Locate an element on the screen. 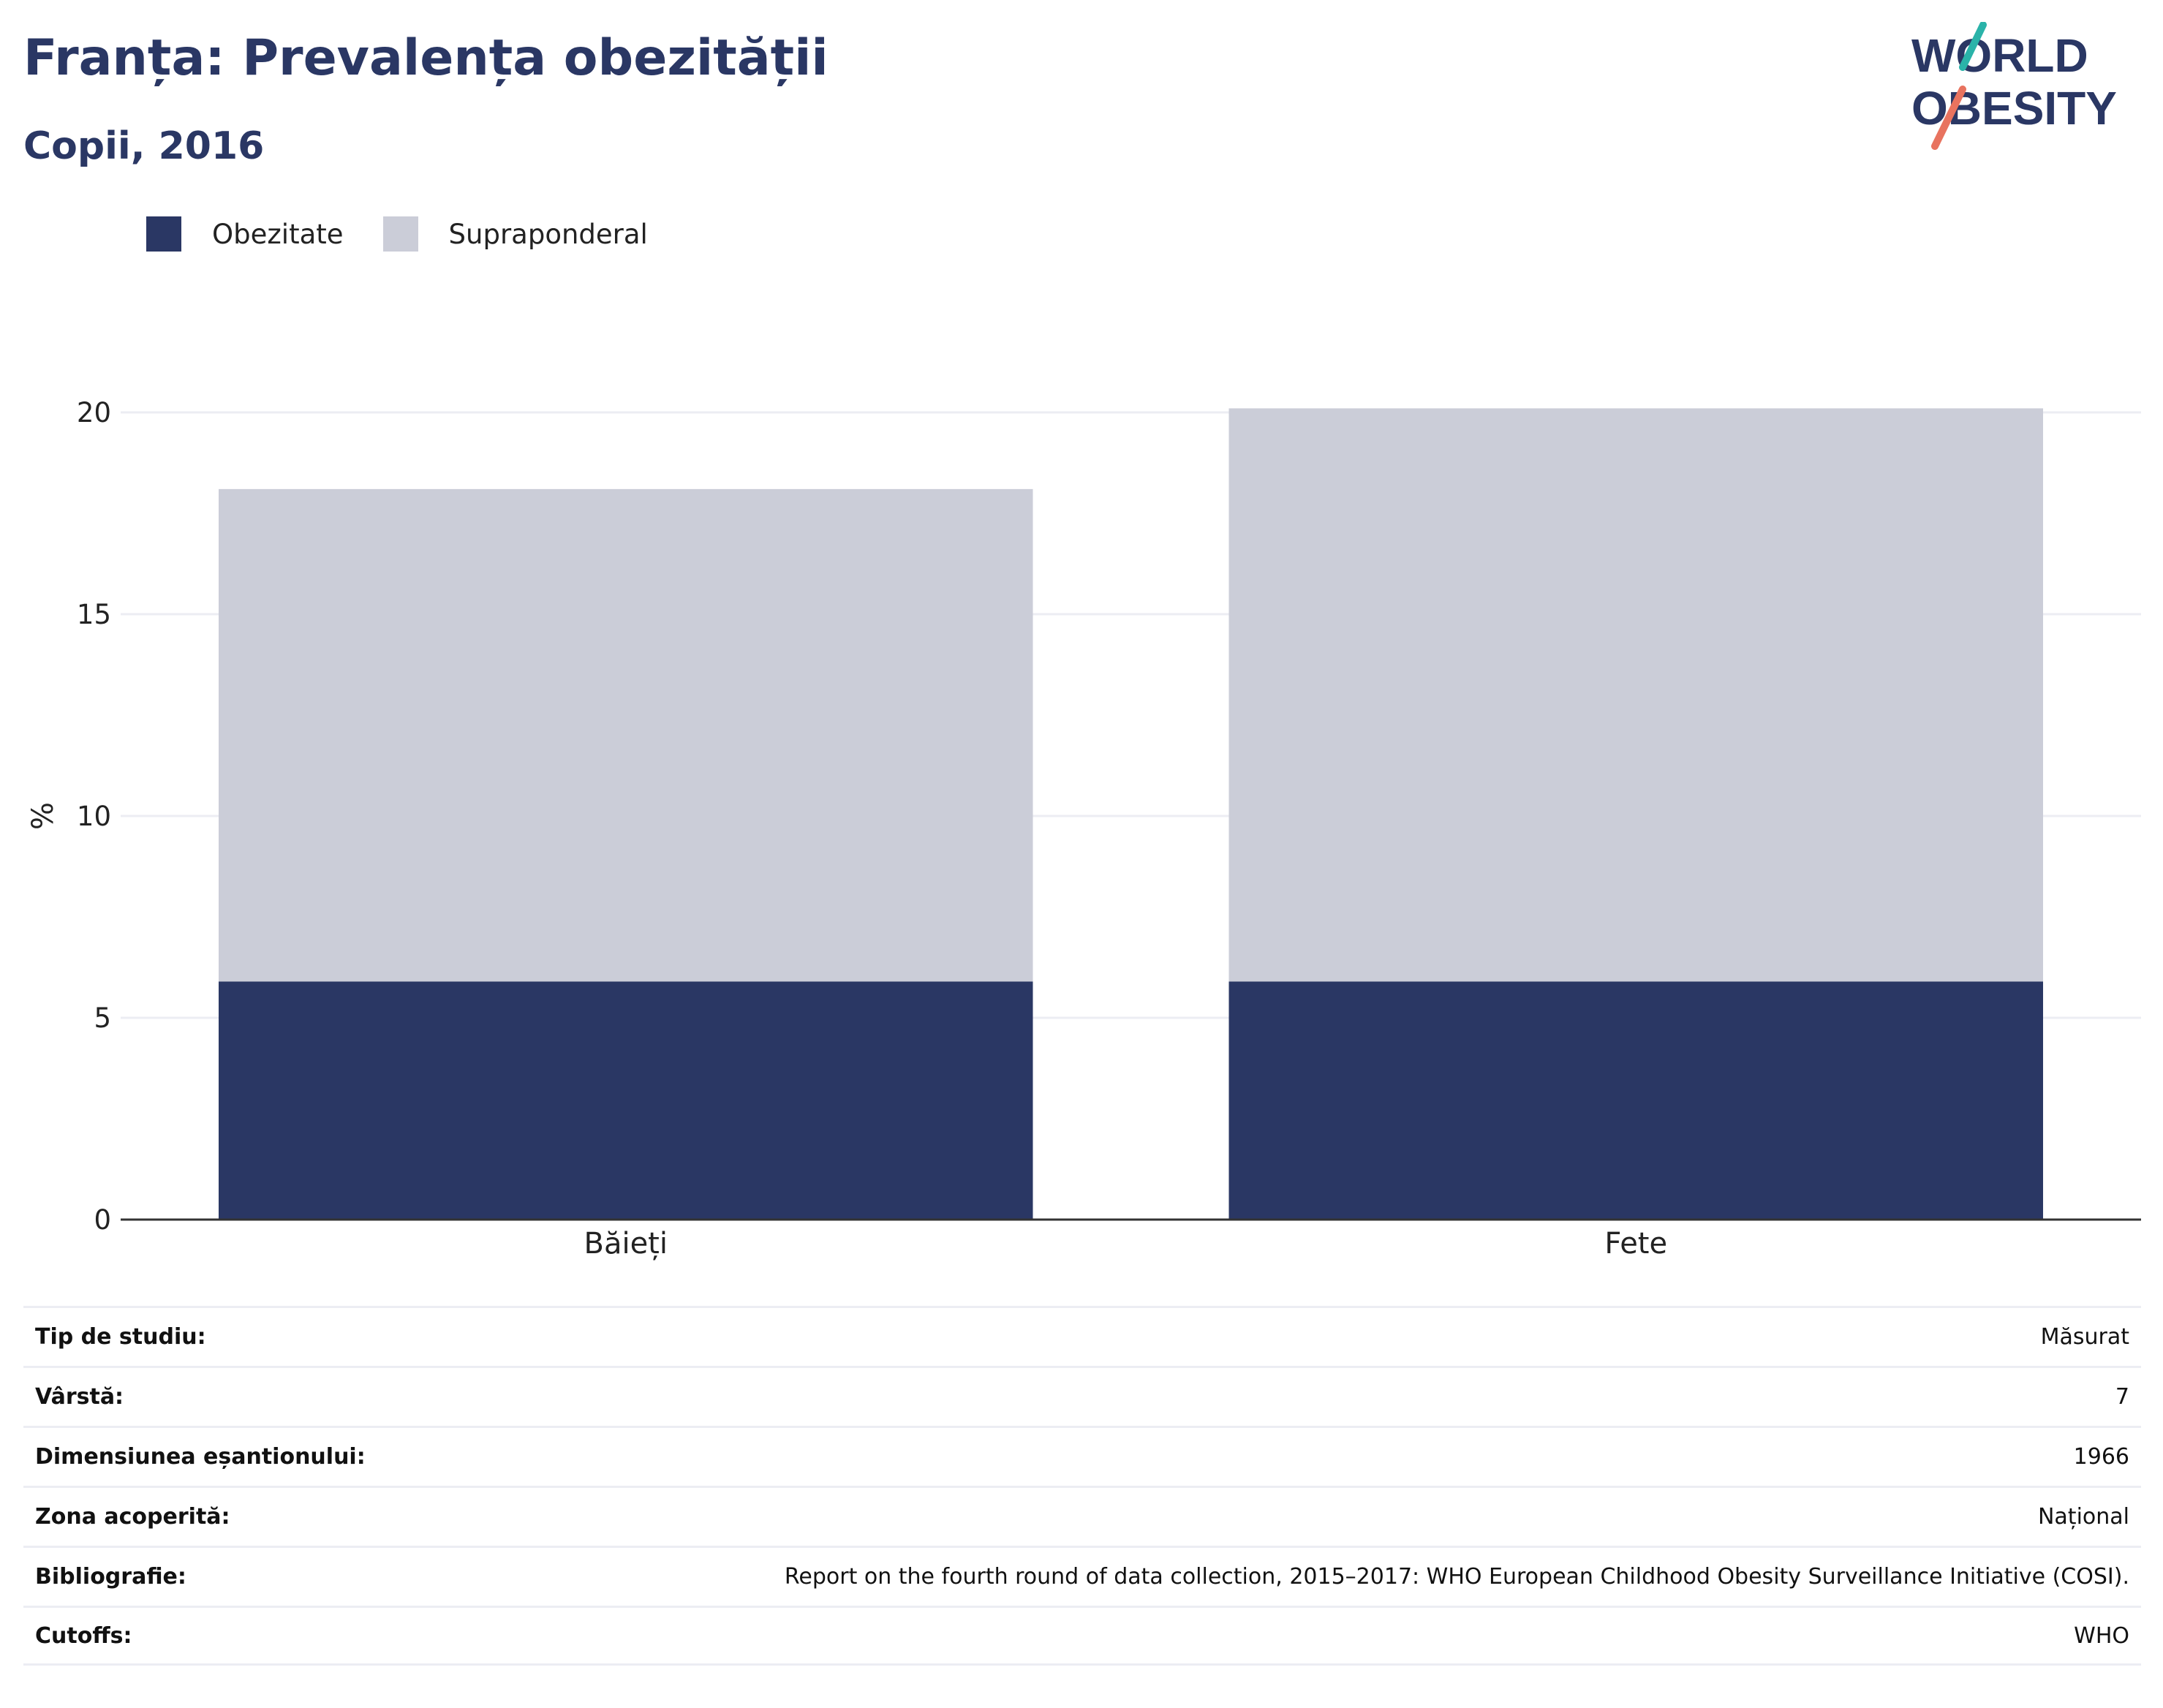 Image resolution: width=2163 pixels, height=1708 pixels. legend: Obezitate Supraponderal is located at coordinates (417, 234).